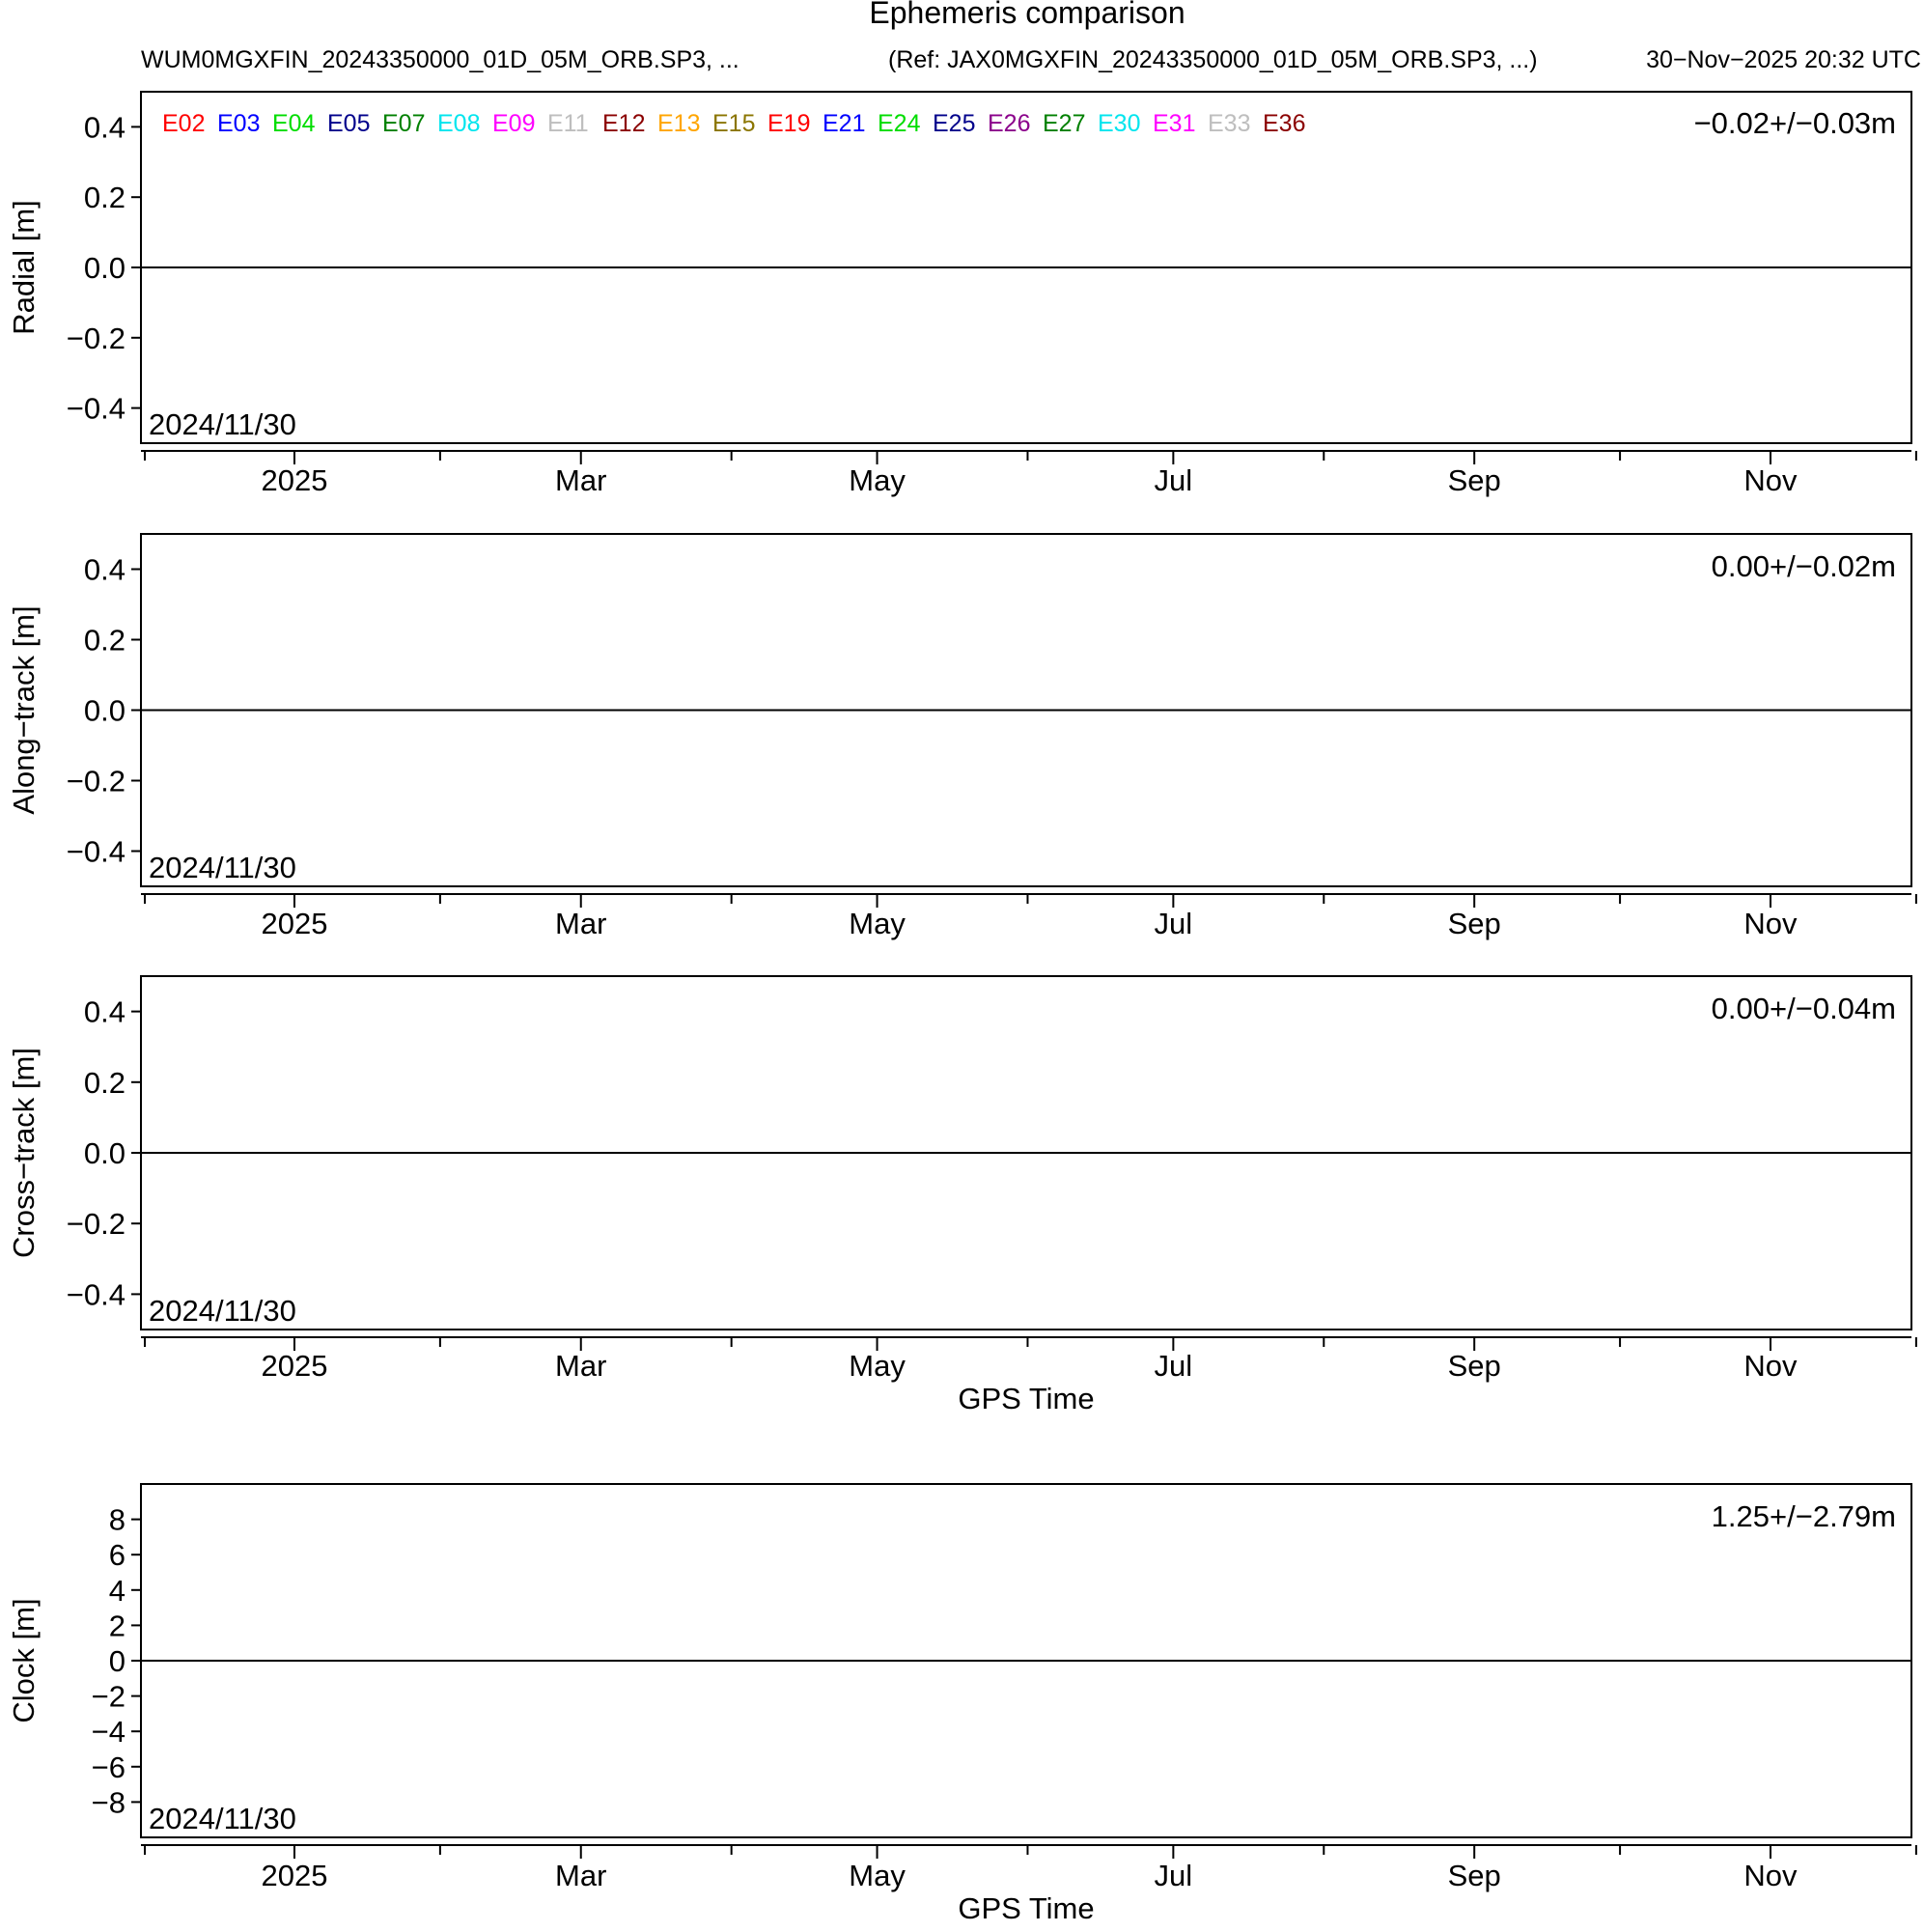 The width and height of the screenshot is (1924, 1932). I want to click on radial-data-points, so click(831, 240).